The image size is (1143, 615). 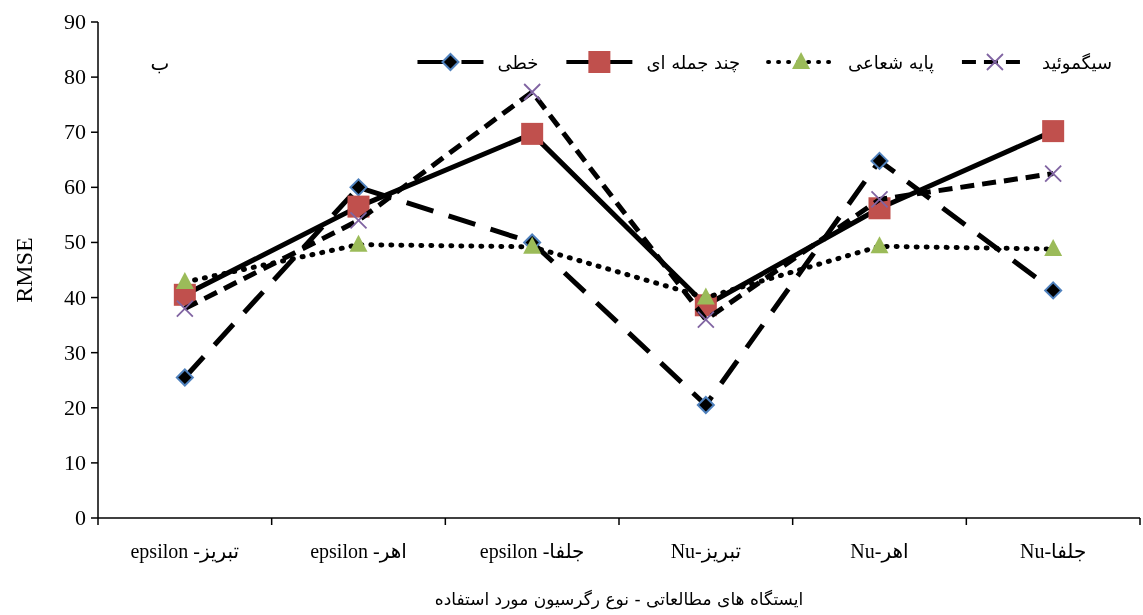 What do you see at coordinates (75, 77) in the screenshot?
I see `y-tick-label: 80` at bounding box center [75, 77].